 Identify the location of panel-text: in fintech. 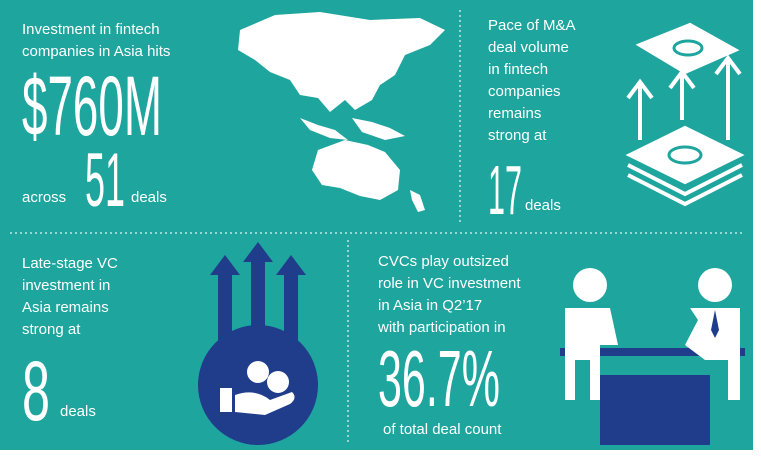
(518, 69).